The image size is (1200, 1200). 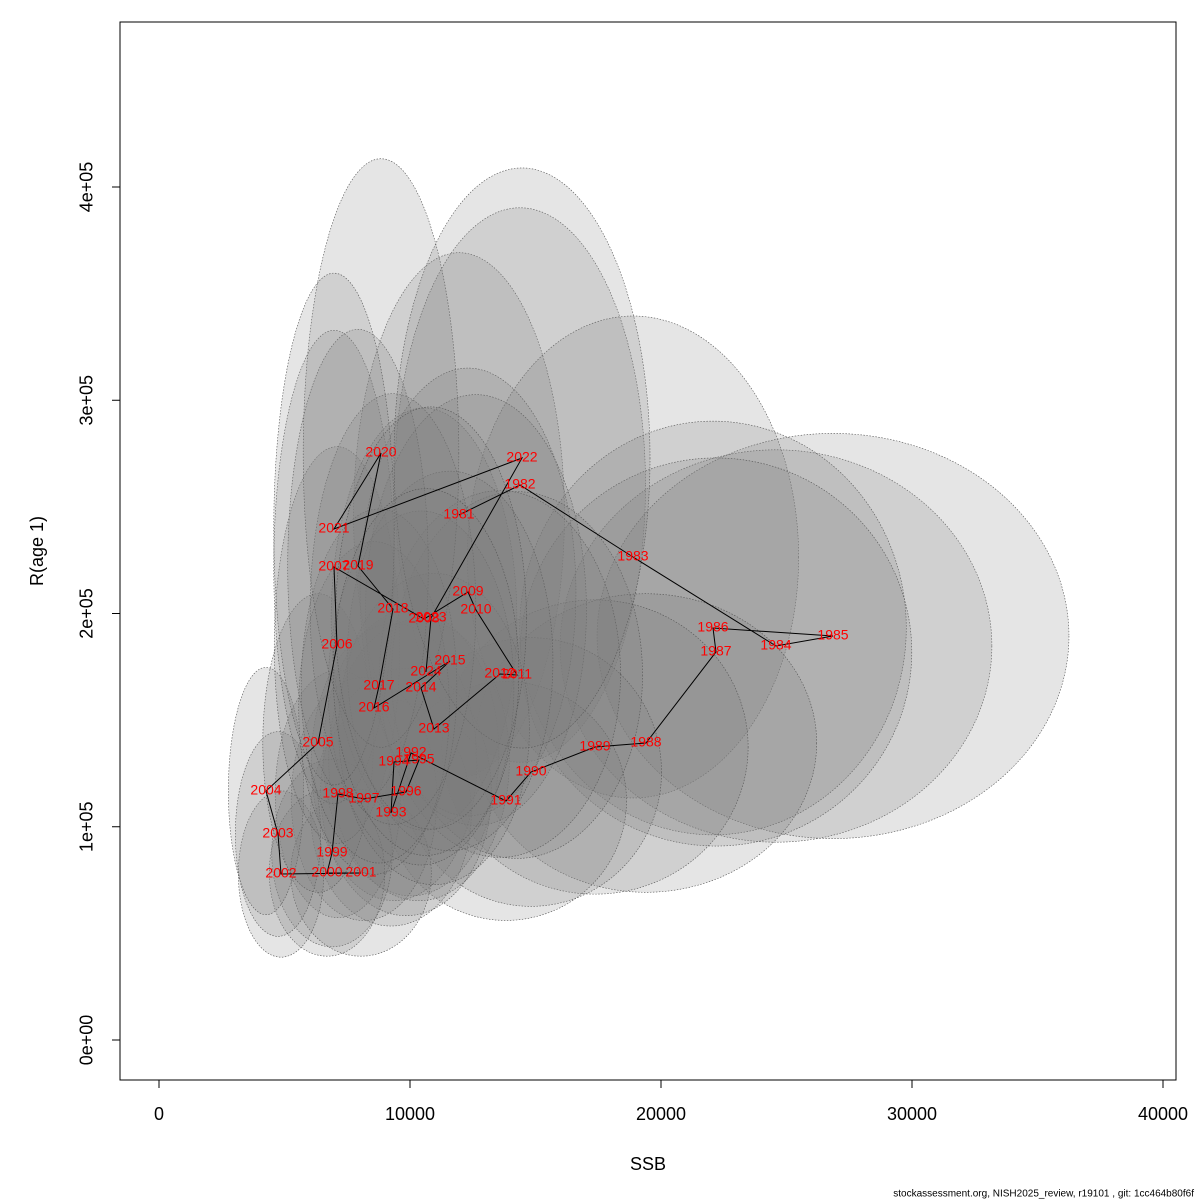 I want to click on x-tick-label: 30000, so click(x=912, y=1114).